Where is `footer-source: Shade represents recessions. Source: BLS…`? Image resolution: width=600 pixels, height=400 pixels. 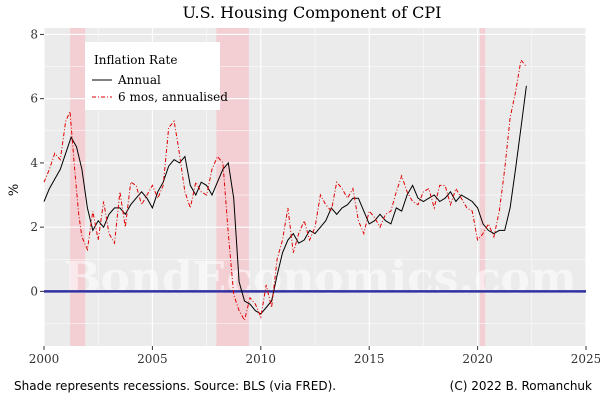 footer-source: Shade represents recessions. Source: BLS… is located at coordinates (175, 386).